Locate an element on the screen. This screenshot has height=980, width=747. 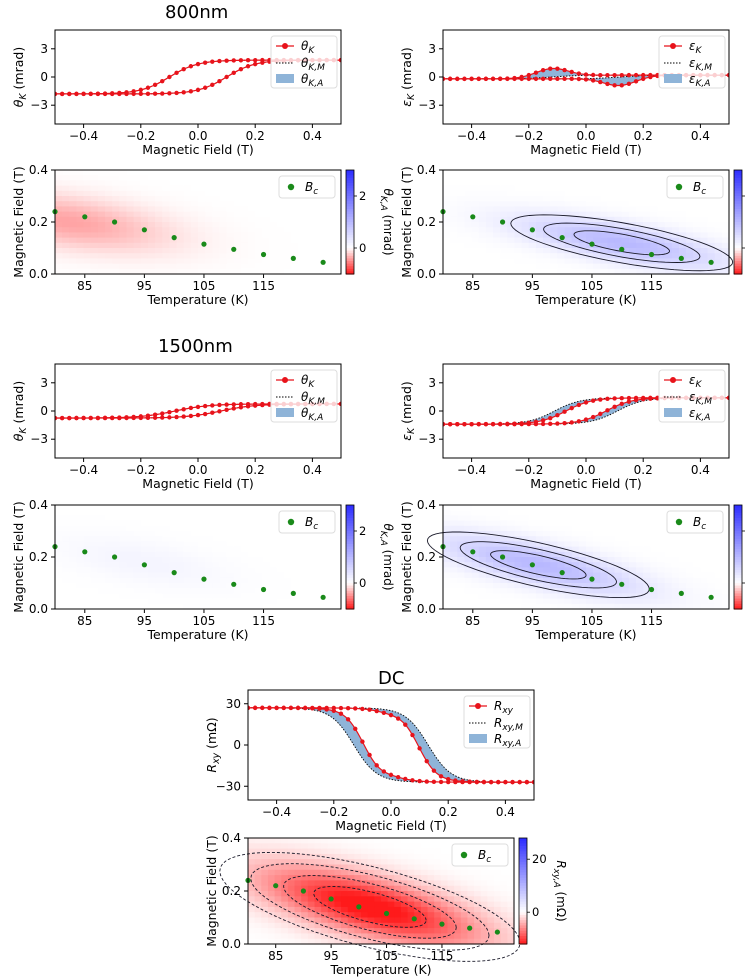
y-axis-label-group: εK (mrad) is located at coordinates (408, 411).